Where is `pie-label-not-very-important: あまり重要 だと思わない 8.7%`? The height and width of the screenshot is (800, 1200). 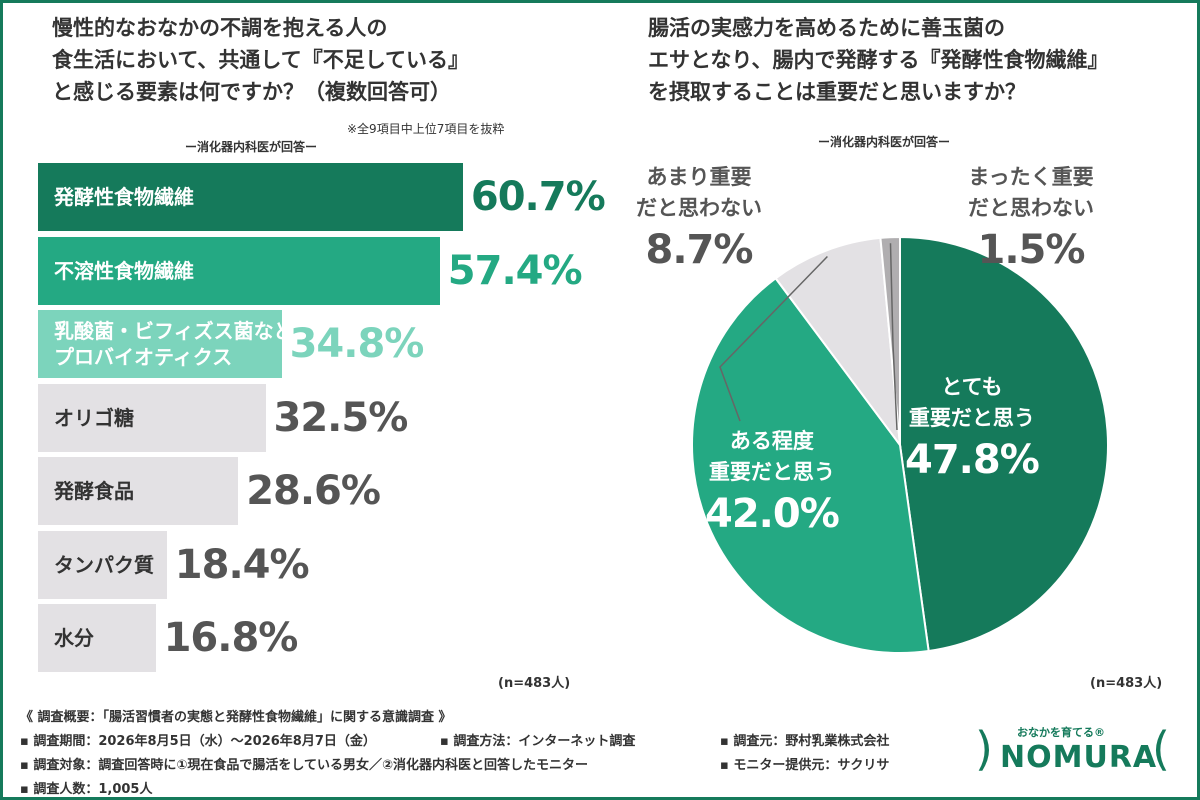
pie-label-not-very-important: あまり重要 だと思わない 8.7% is located at coordinates (699, 219).